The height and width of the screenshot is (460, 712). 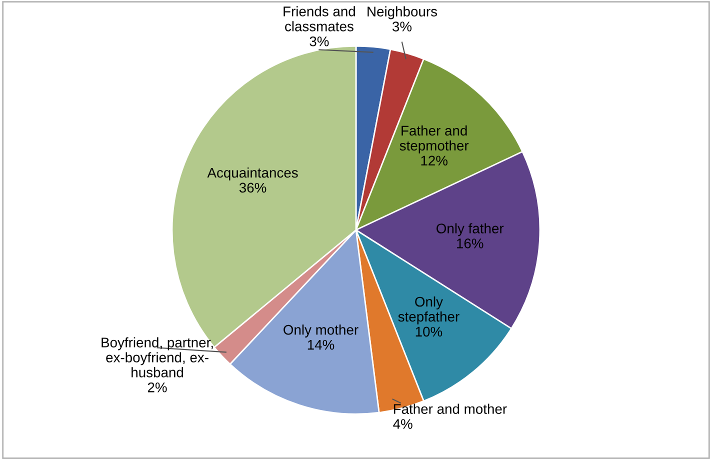 What do you see at coordinates (470, 243) in the screenshot?
I see `data-label: 16%` at bounding box center [470, 243].